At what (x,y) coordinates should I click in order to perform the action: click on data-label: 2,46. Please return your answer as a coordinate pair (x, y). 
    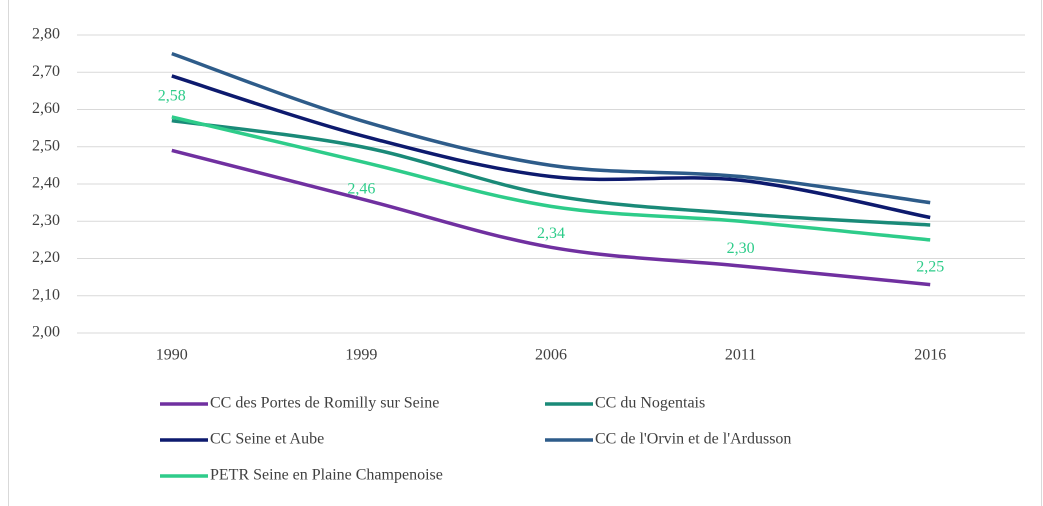
    Looking at the image, I should click on (361, 188).